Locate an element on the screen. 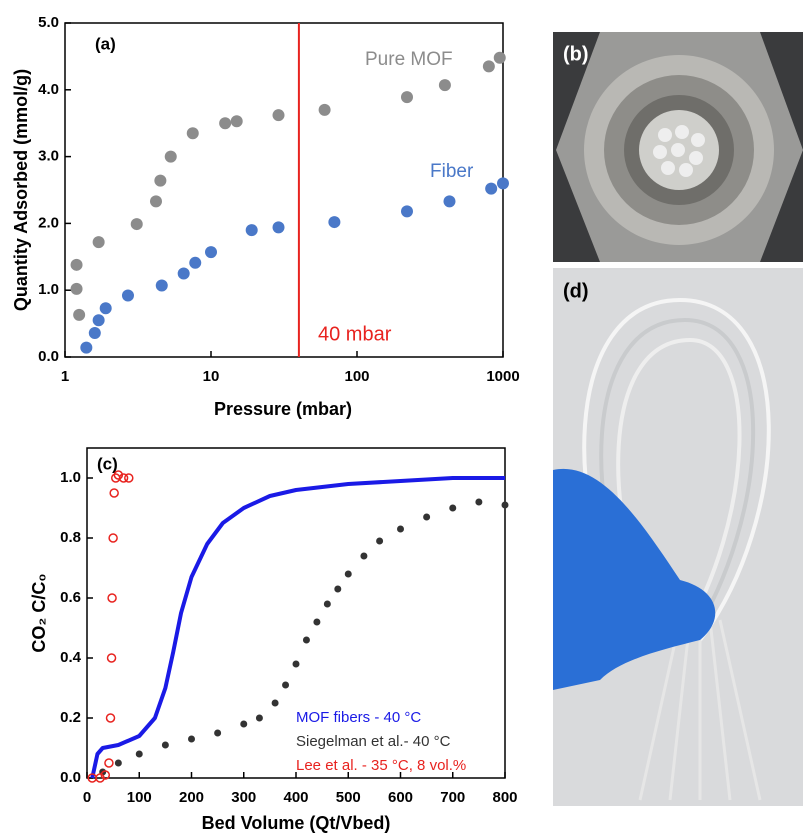 The width and height of the screenshot is (803, 839). panel-label: (a) is located at coordinates (105, 43).